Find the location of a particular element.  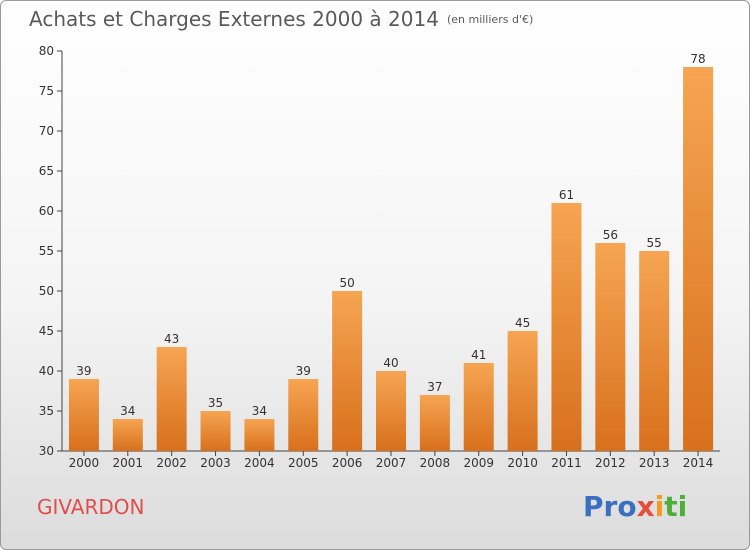

x-tick-label: 2001 is located at coordinates (128, 463).